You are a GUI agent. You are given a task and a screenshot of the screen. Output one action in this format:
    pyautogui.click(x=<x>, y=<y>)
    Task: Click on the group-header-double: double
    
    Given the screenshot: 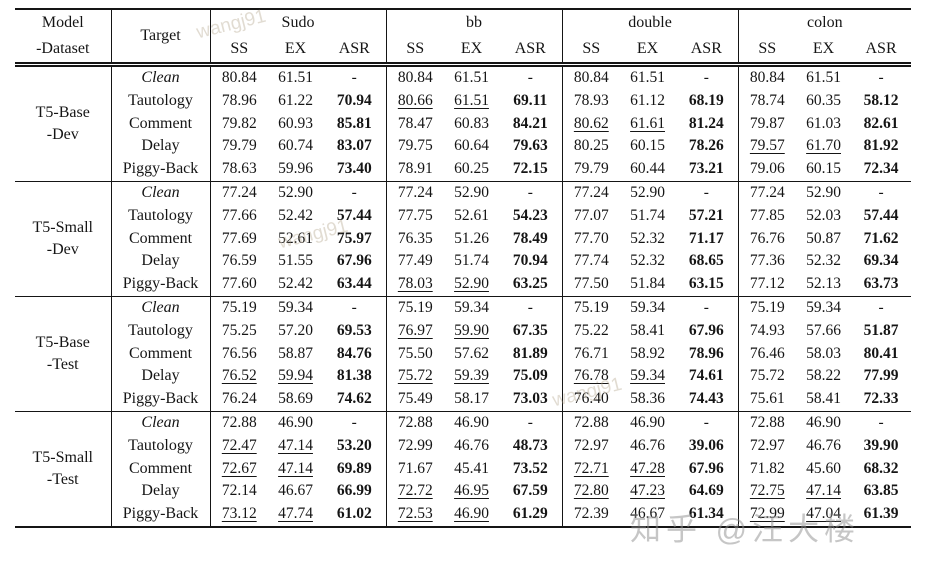 What is the action you would take?
    pyautogui.click(x=650, y=22)
    